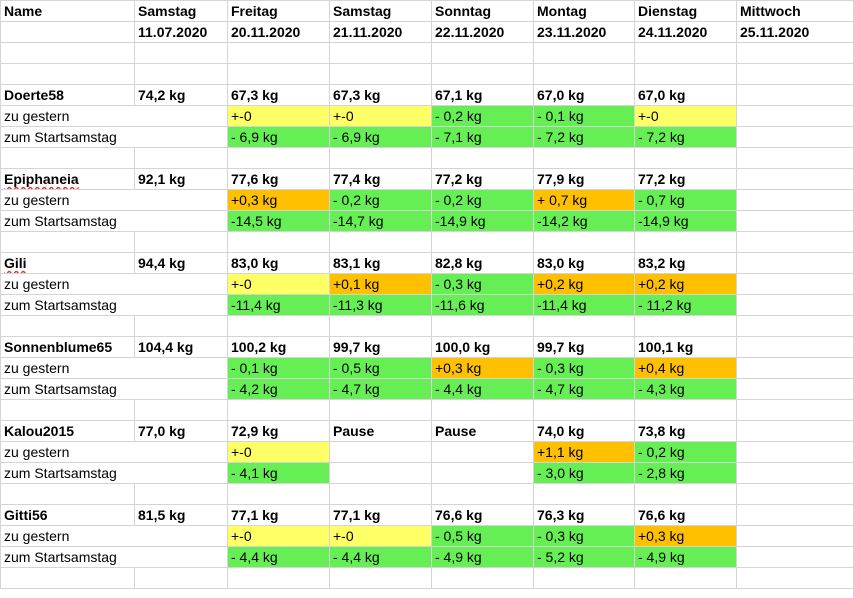  What do you see at coordinates (685, 221) in the screenshot?
I see `diff-start-cell: -14,9 kg` at bounding box center [685, 221].